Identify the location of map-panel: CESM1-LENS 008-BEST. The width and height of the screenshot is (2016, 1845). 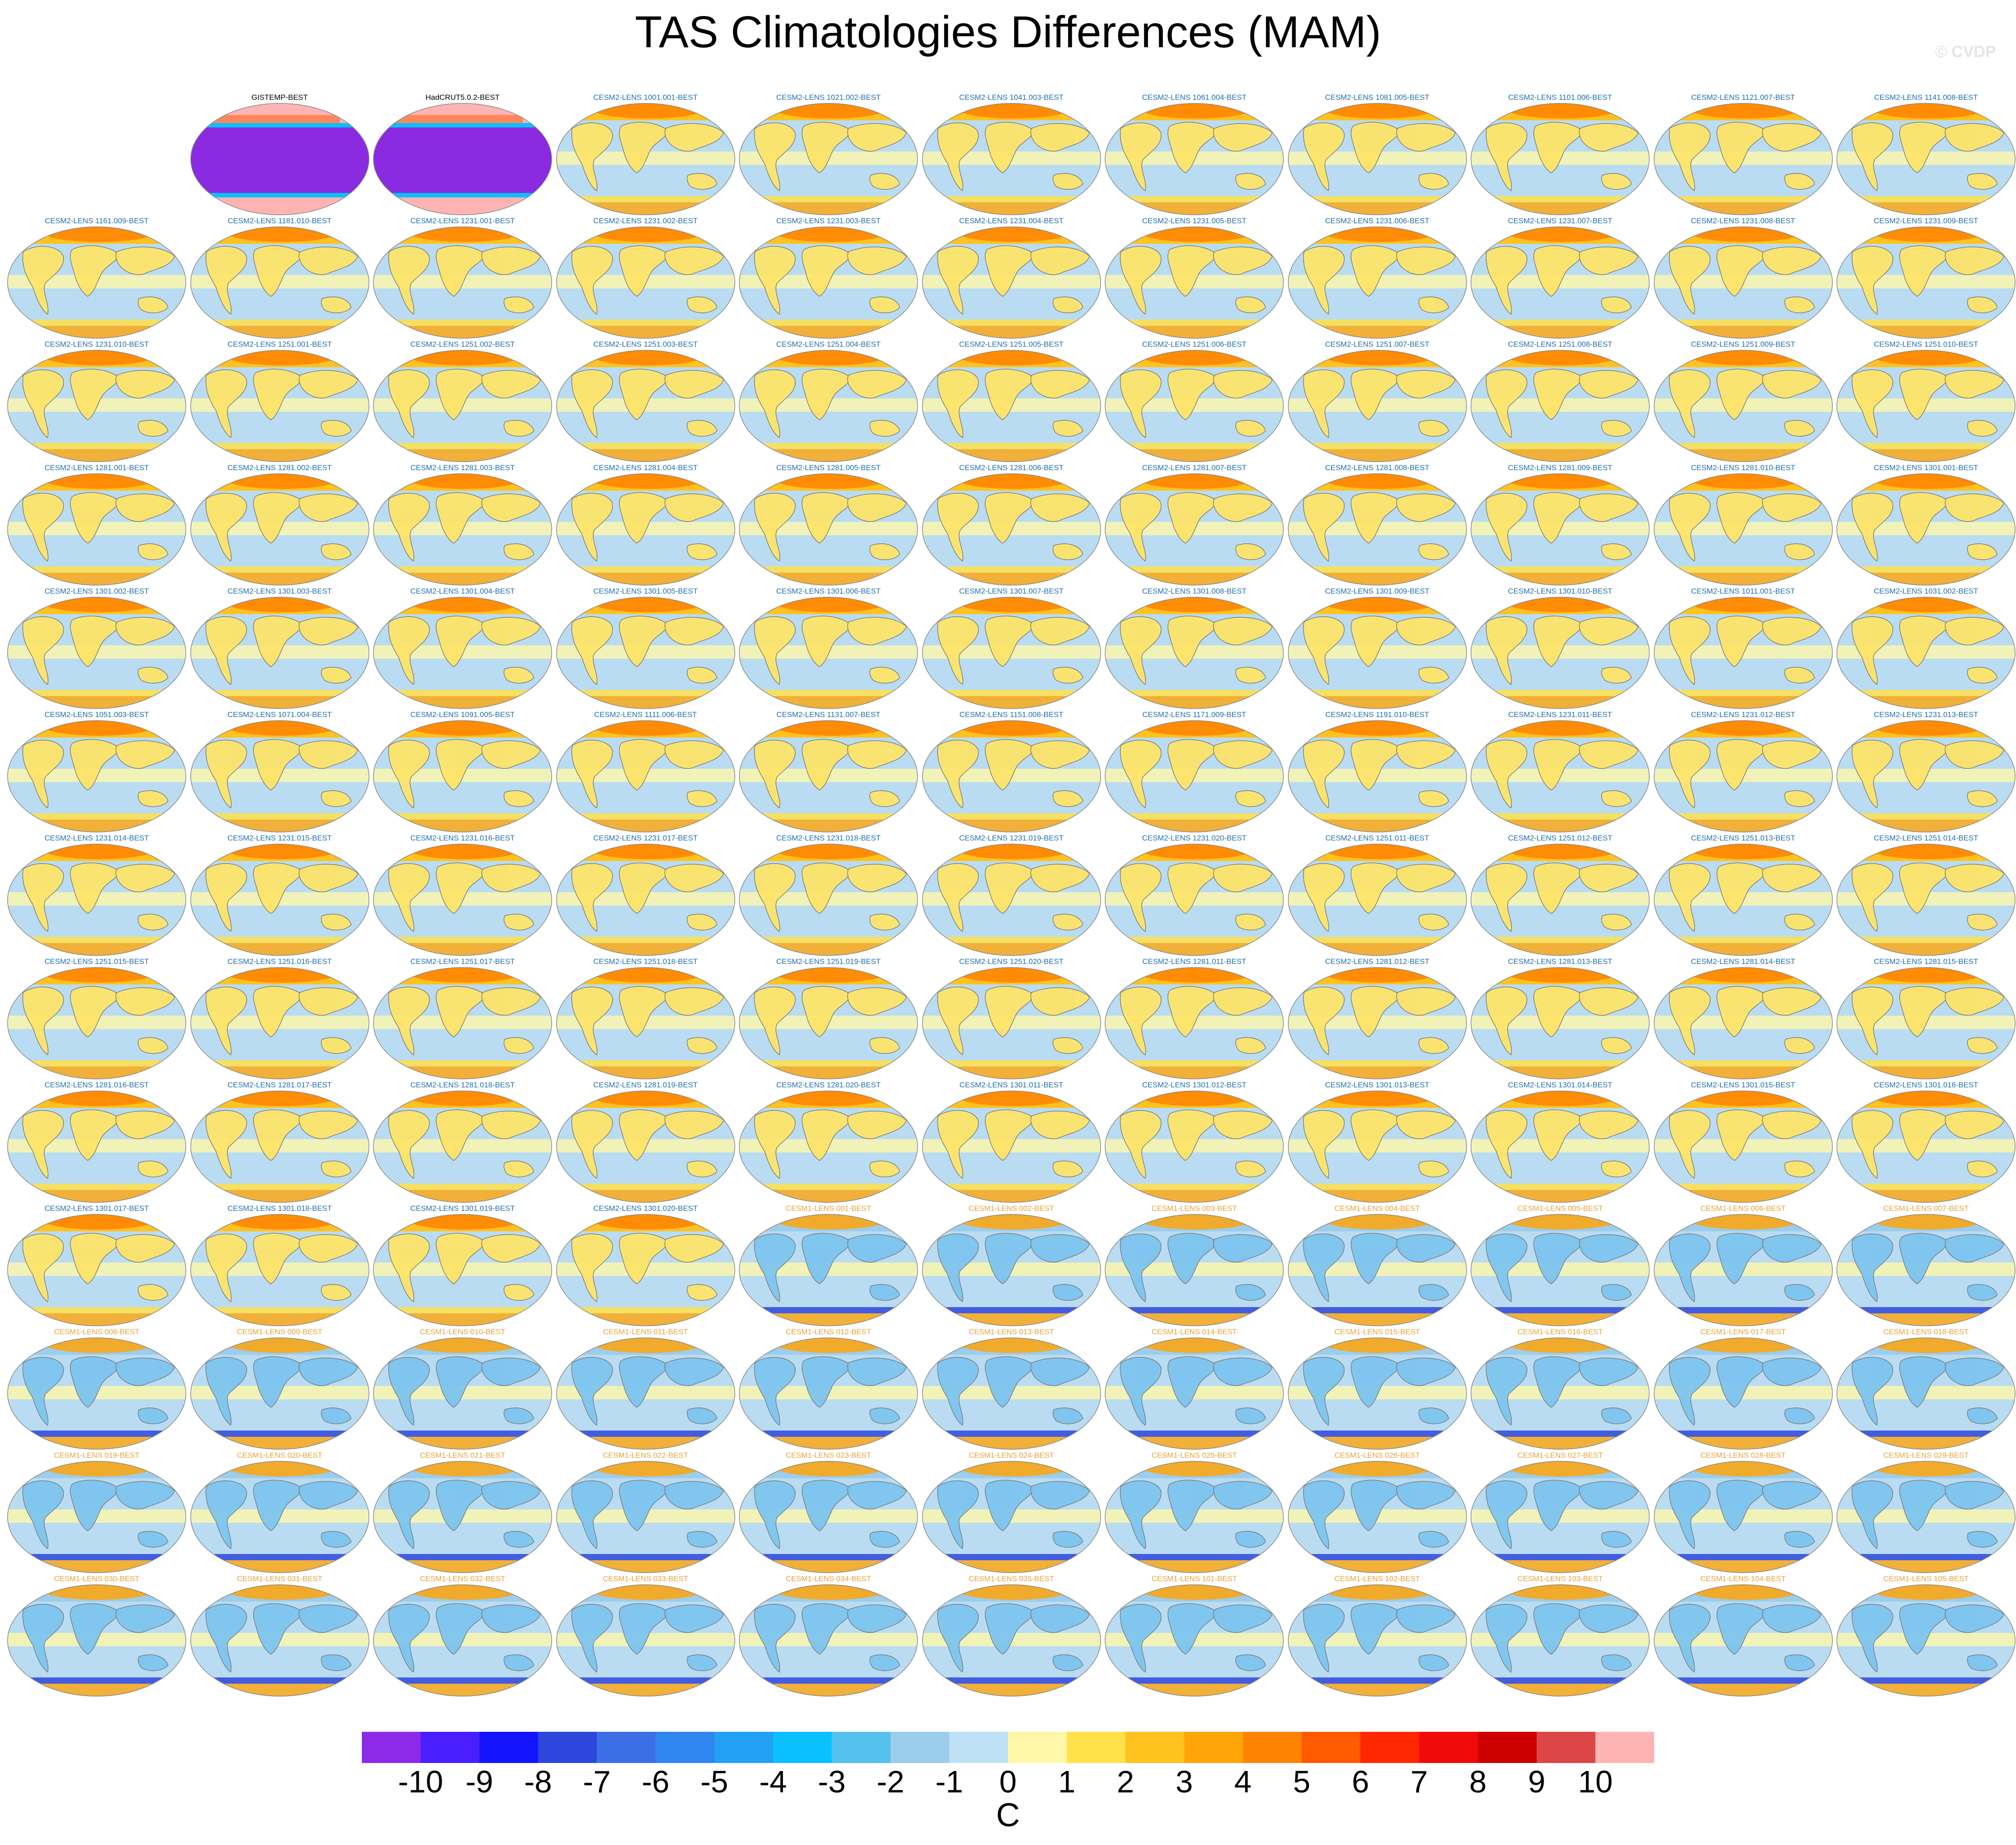
(96, 1389).